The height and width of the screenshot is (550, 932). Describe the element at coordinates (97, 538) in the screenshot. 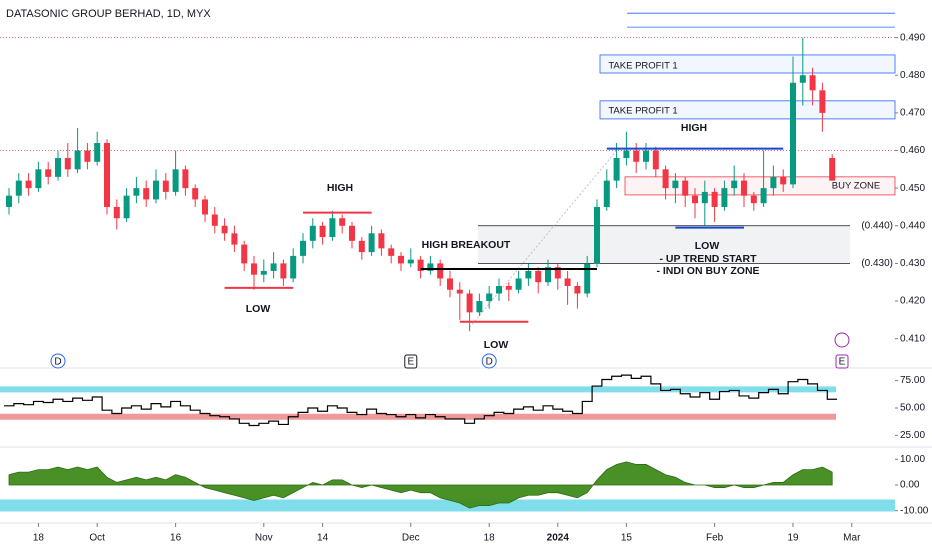

I see `x-tick-label: Oct` at that location.